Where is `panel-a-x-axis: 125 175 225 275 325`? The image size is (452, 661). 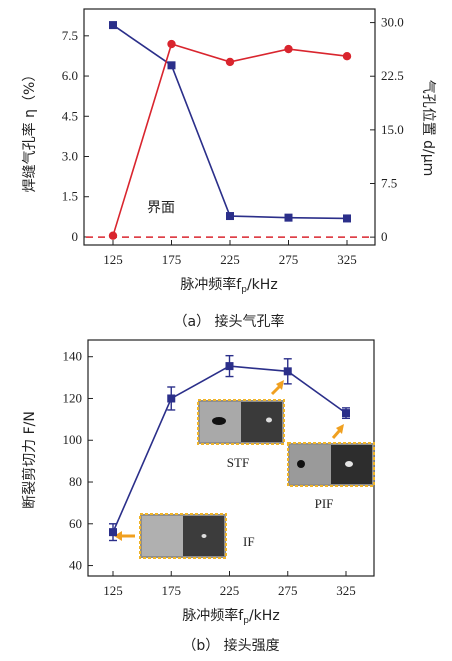 panel-a-x-axis: 125 175 225 275 325 is located at coordinates (230, 253).